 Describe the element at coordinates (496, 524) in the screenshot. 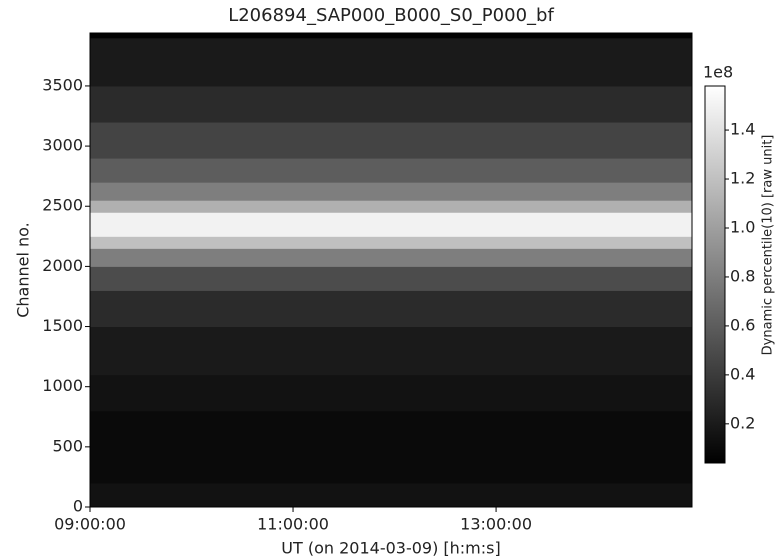

I see `x-tick-label: 13:00:00` at that location.